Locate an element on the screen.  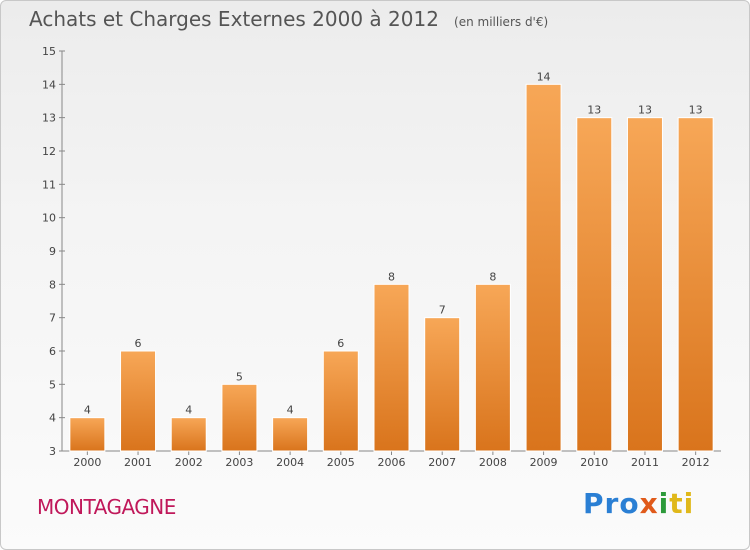
chart-title-main: Achats et Charges Externes 2000 à 2012 is located at coordinates (234, 19).